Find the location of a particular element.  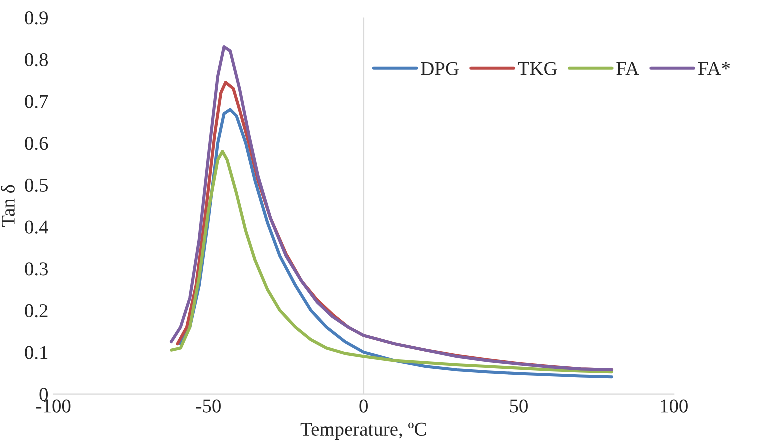

x-axis-title: Temperature, ºC is located at coordinates (363, 431).